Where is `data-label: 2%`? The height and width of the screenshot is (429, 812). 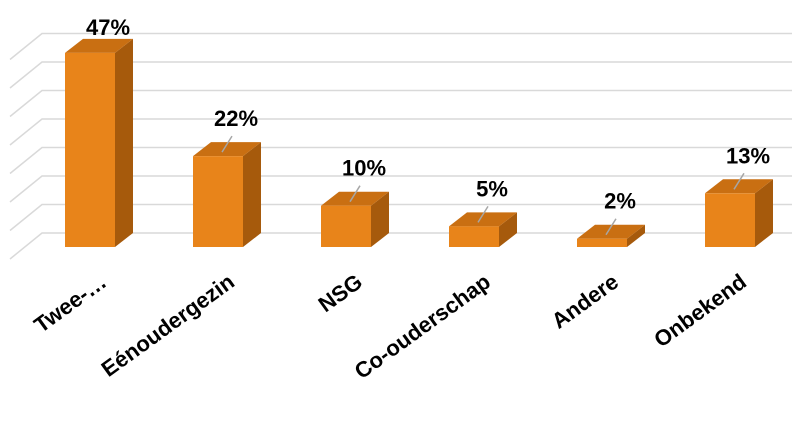
data-label: 2% is located at coordinates (620, 201).